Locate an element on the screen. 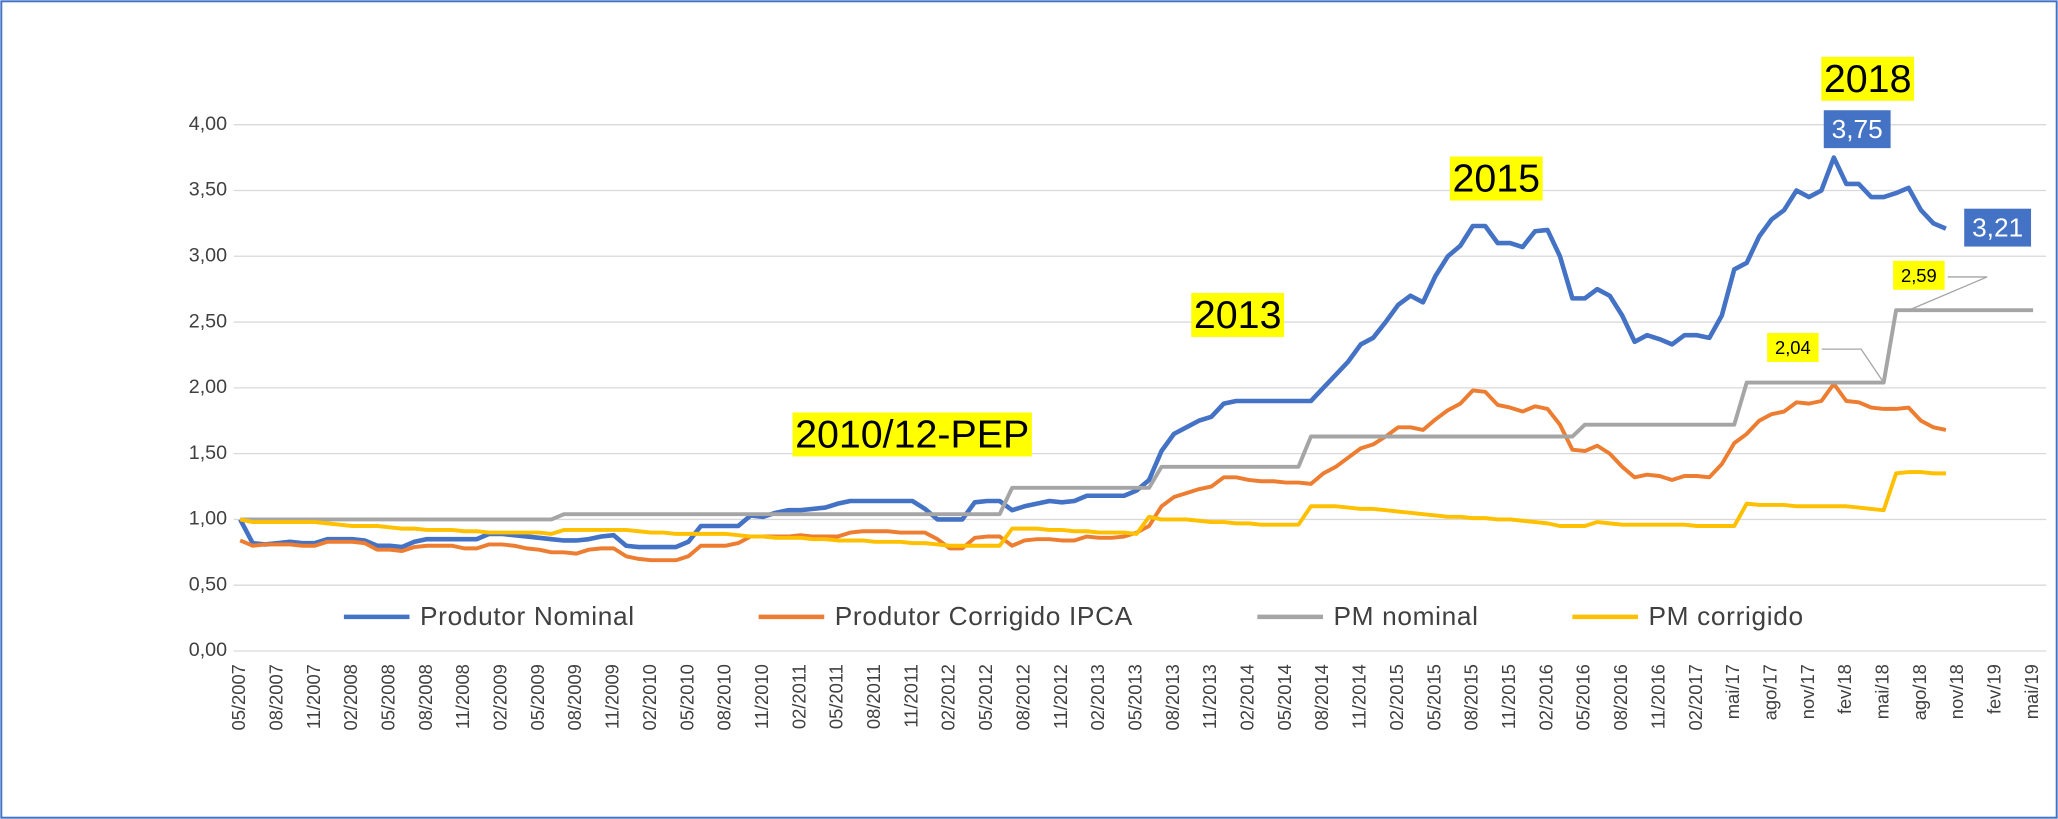  y-tick-label: 2,50 is located at coordinates (208, 321).